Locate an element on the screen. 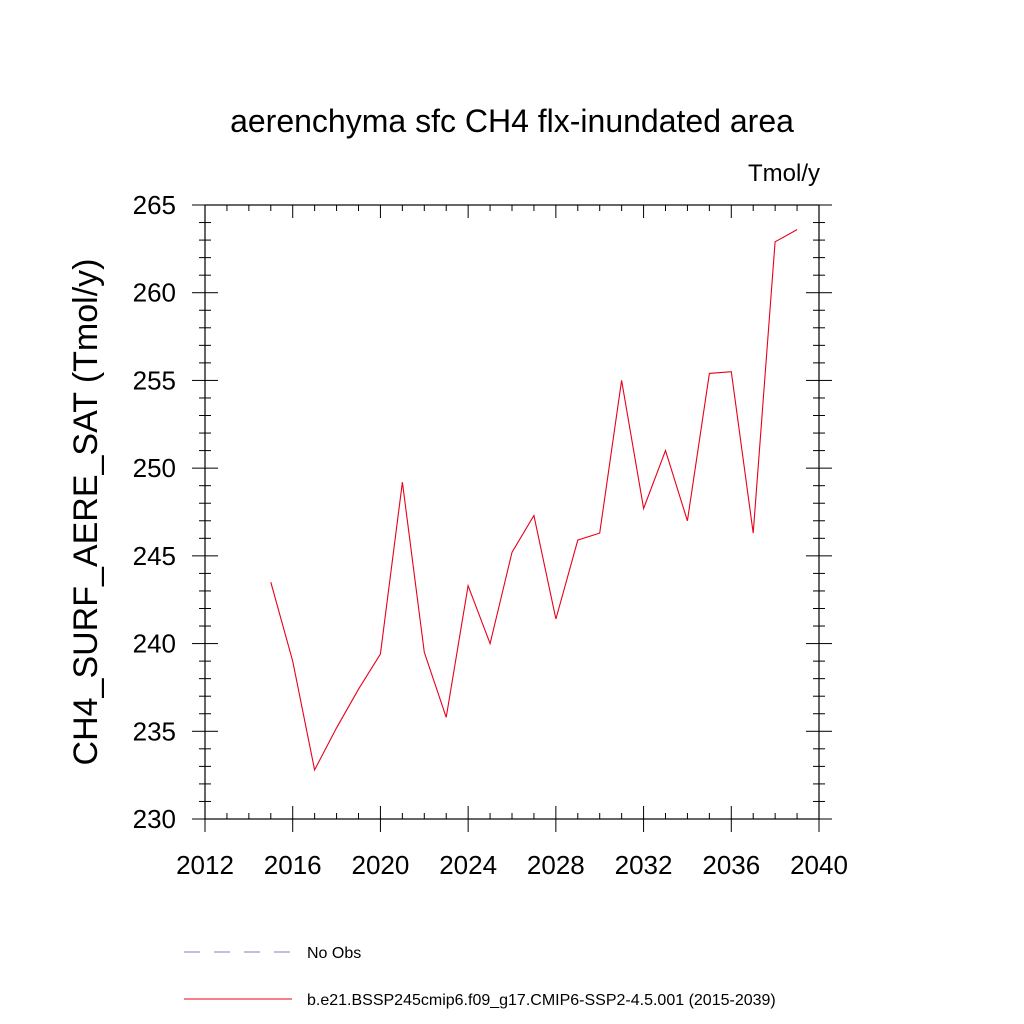 The height and width of the screenshot is (1024, 1024). y-axis-title: CH4_SURF_AERE_SAT (Tmol/y) is located at coordinates (86, 512).